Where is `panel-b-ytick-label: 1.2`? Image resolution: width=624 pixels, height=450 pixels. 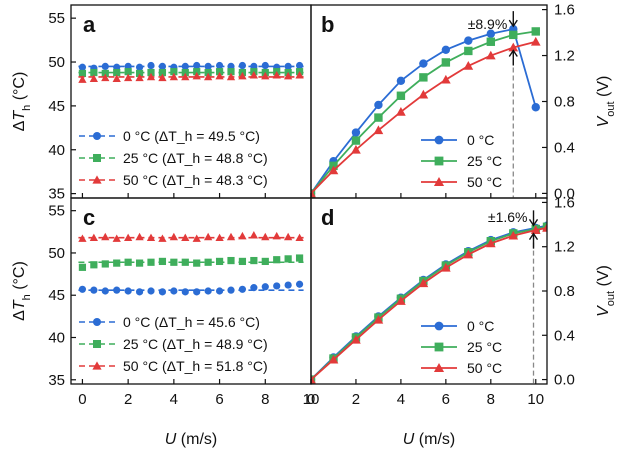 panel-b-ytick-label: 1.2 is located at coordinates (564, 56).